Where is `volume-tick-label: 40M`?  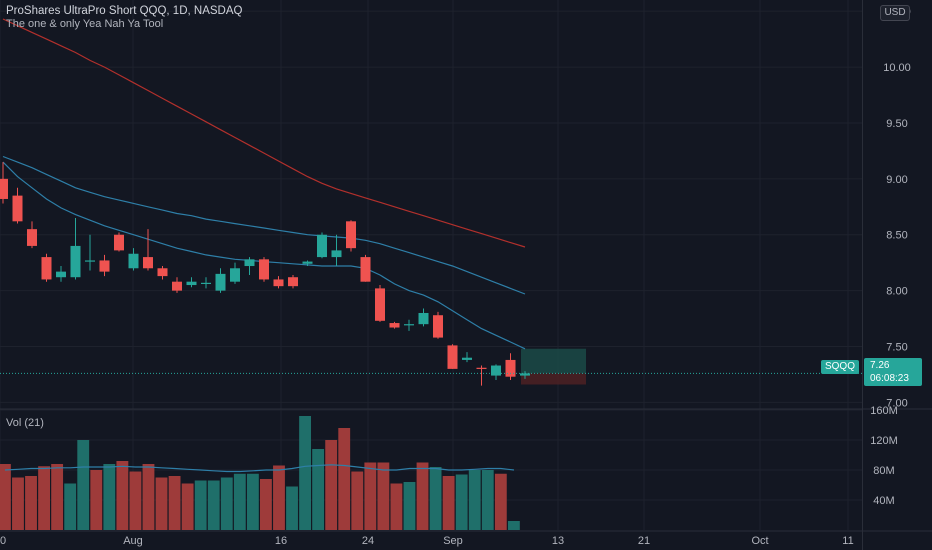
volume-tick-label: 40M is located at coordinates (883, 501).